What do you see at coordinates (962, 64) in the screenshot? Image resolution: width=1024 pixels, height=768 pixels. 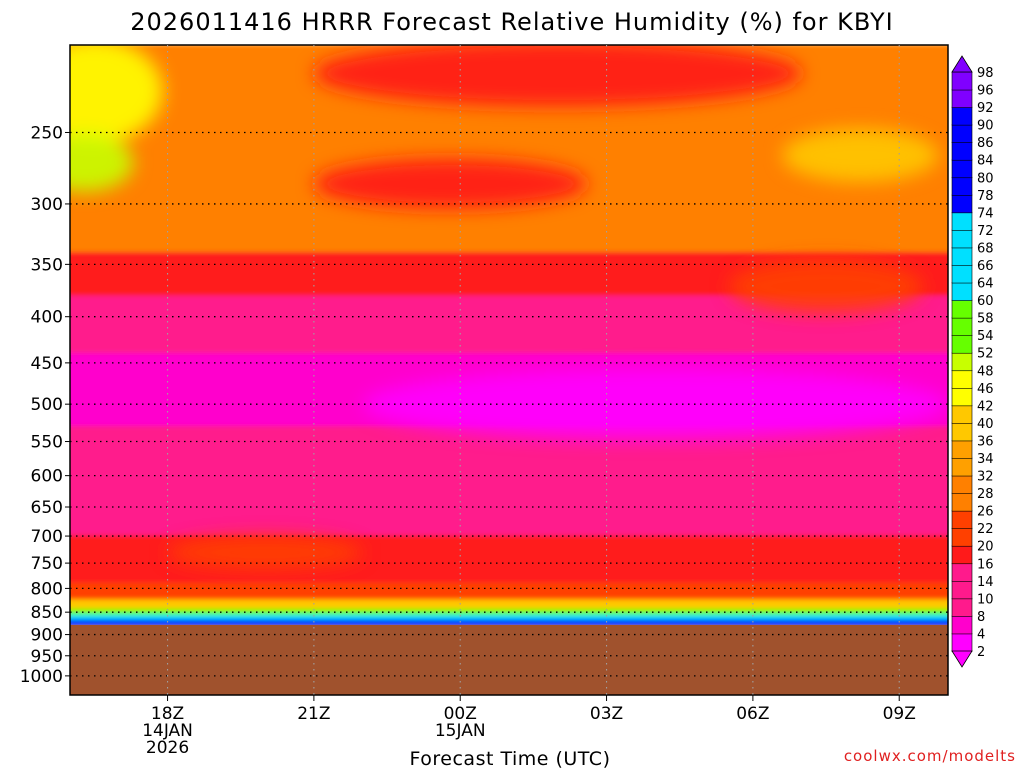 I see `colorbar-top-arrow` at bounding box center [962, 64].